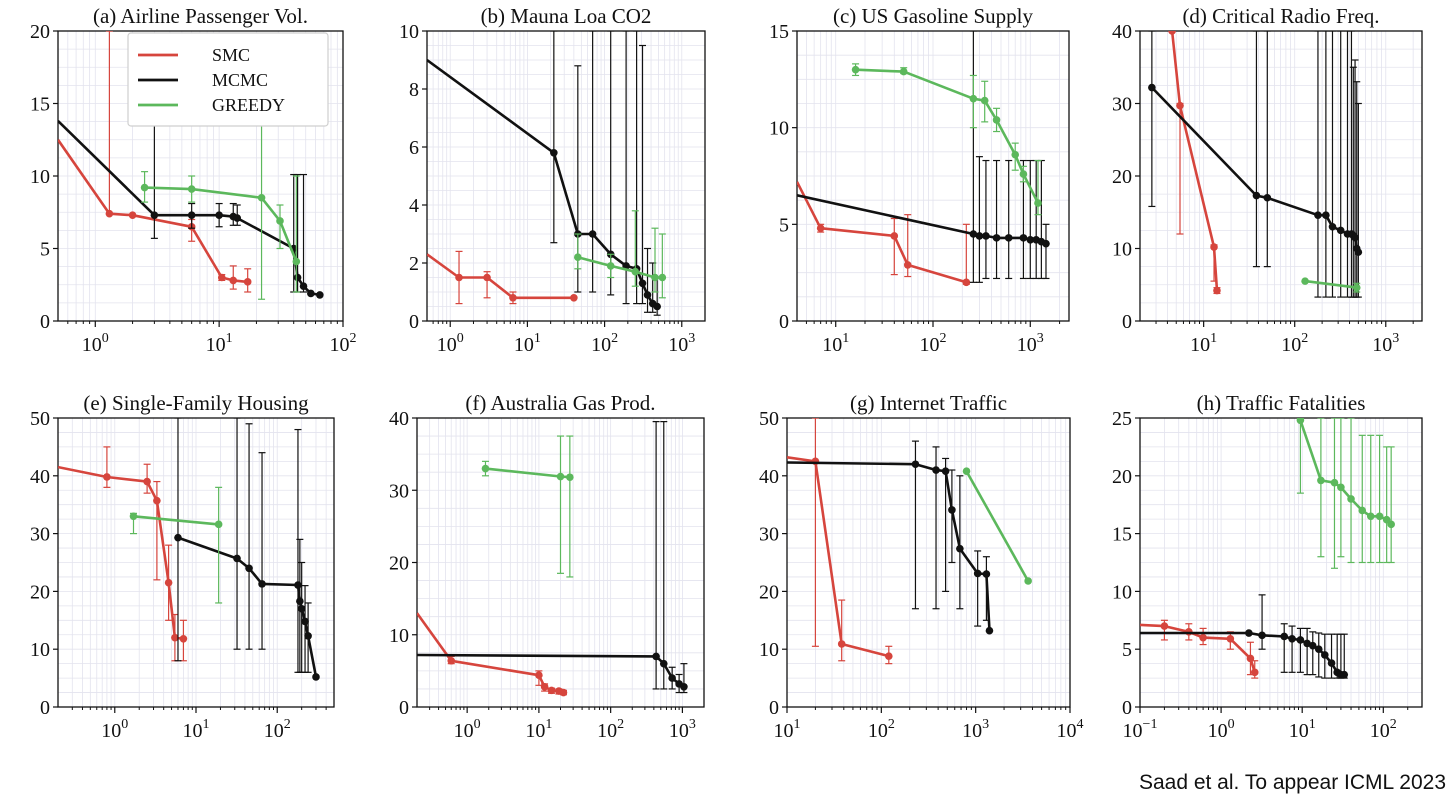 This screenshot has width=1456, height=799. I want to click on panel-title: (c) US Gasoline Supply, so click(933, 16).